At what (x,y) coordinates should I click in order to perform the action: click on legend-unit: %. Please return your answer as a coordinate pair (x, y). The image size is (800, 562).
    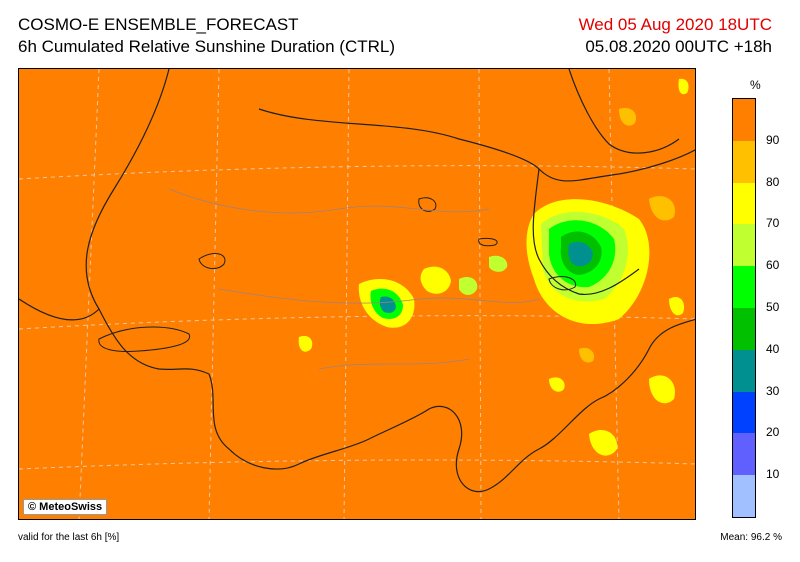
    Looking at the image, I should click on (755, 85).